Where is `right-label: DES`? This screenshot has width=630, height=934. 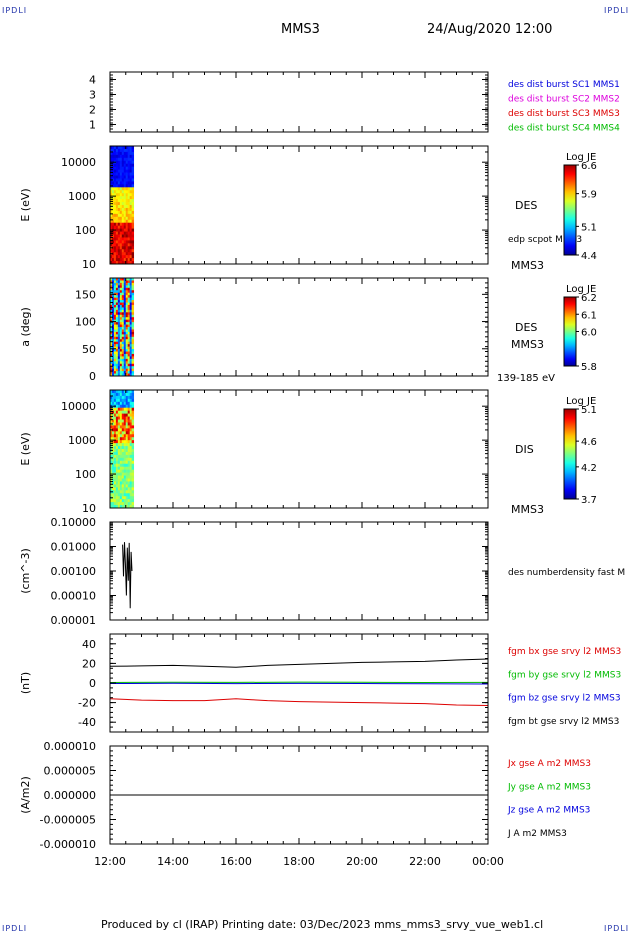 right-label: DES is located at coordinates (526, 327).